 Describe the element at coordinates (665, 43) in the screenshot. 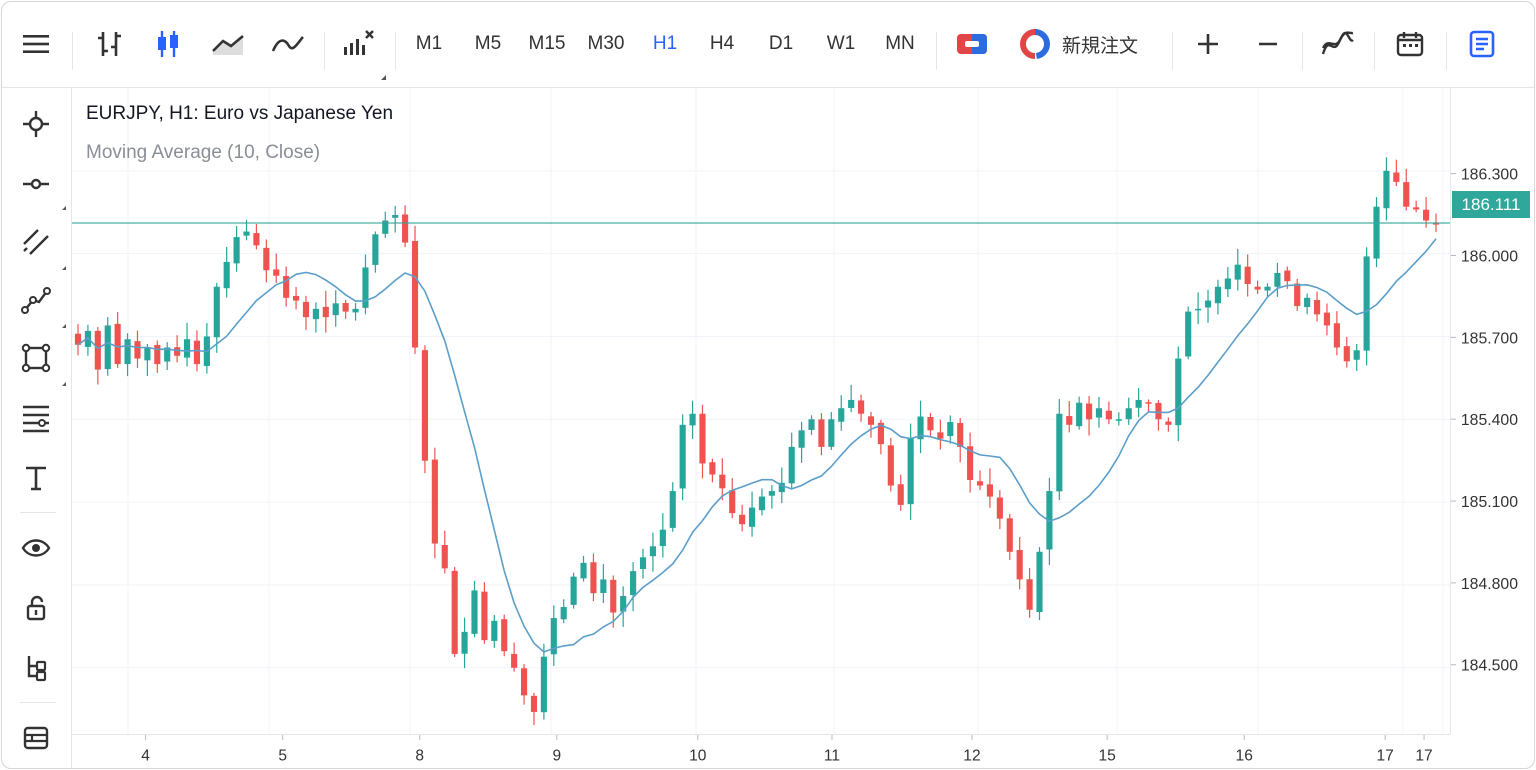

I see `timeframe-h1: H1` at that location.